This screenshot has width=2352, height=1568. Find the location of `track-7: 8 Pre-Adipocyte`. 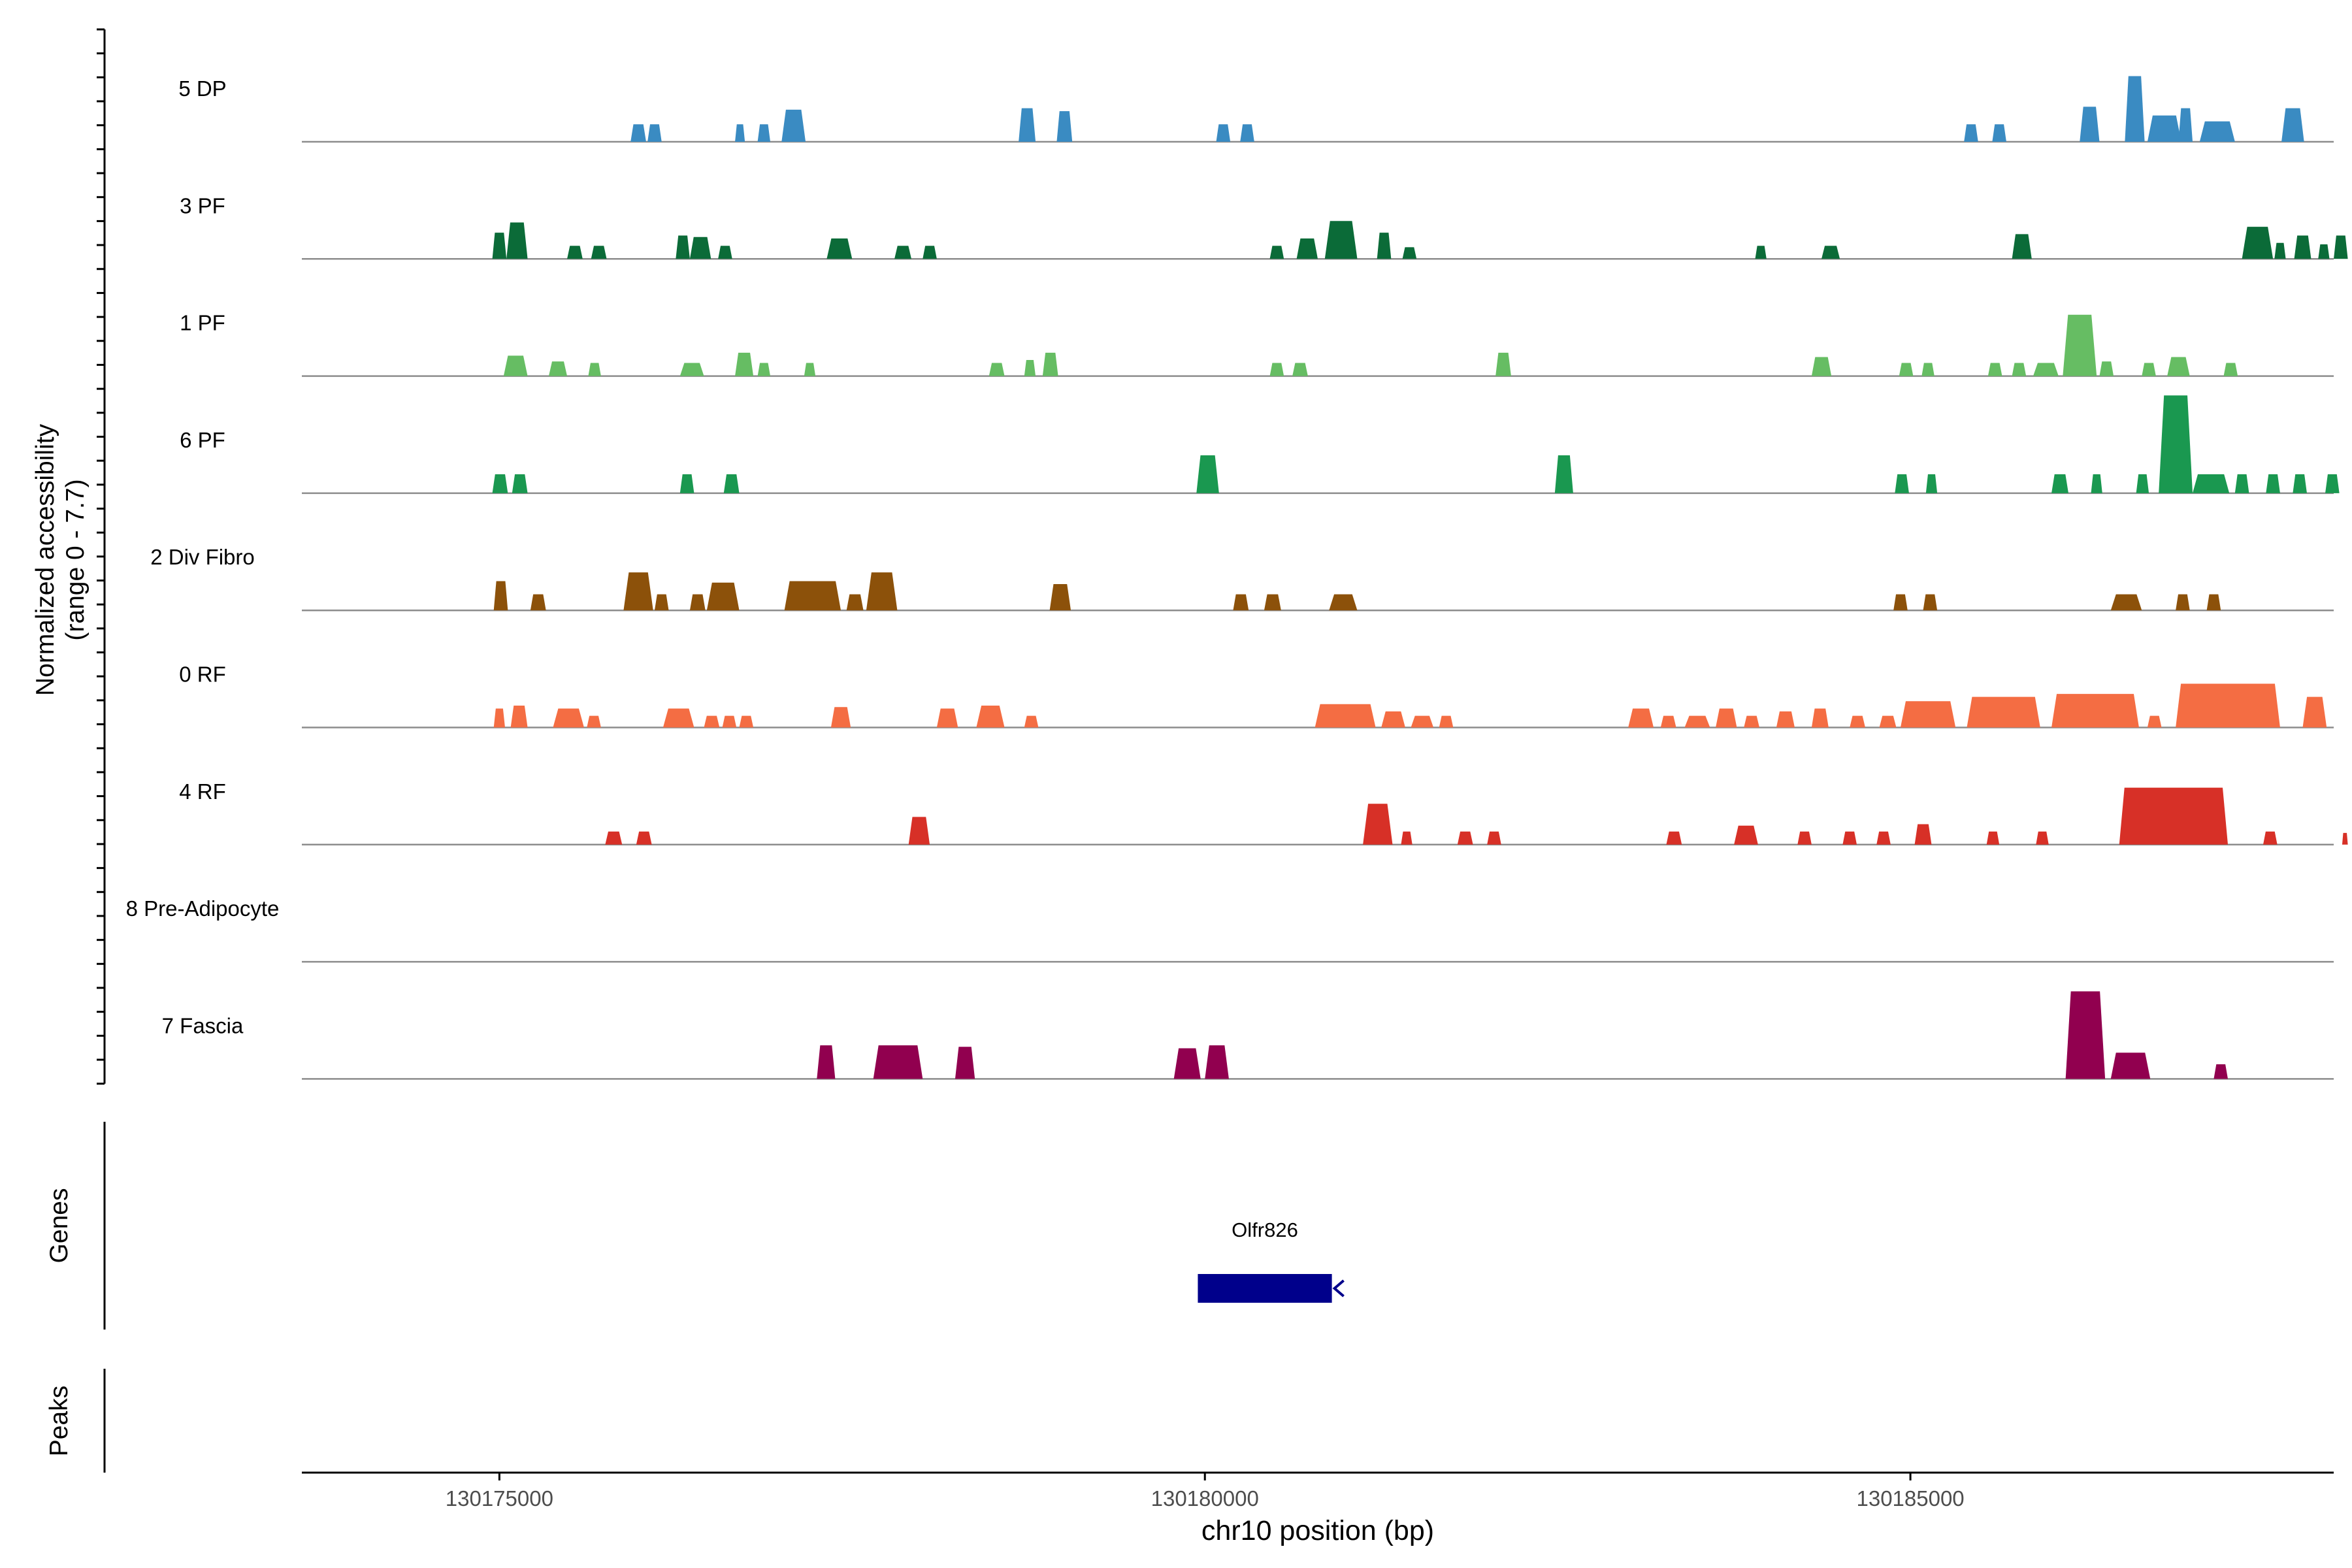

track-7: 8 Pre-Adipocyte is located at coordinates (1230, 929).